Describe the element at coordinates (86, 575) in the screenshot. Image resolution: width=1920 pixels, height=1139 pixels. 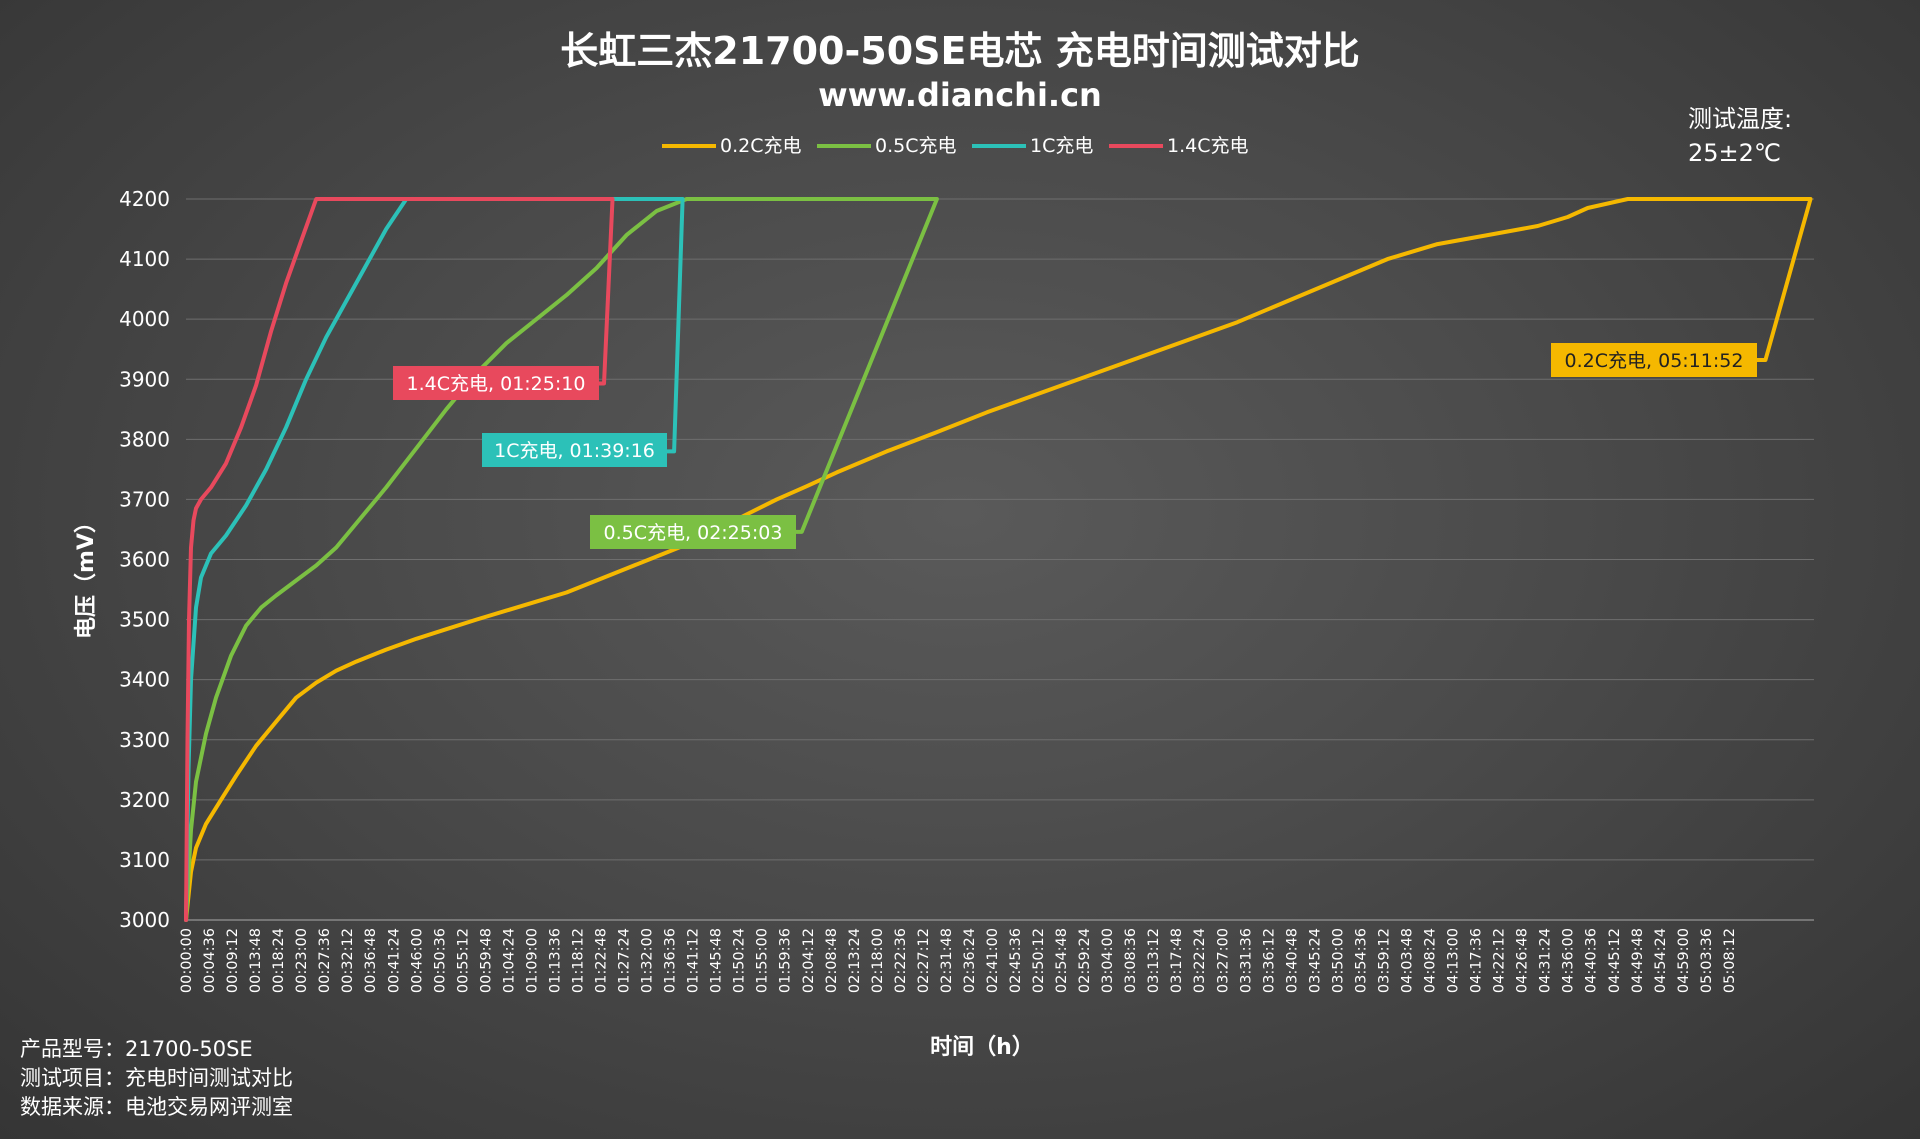
I see `y-axis-label: 电压（mV）` at that location.